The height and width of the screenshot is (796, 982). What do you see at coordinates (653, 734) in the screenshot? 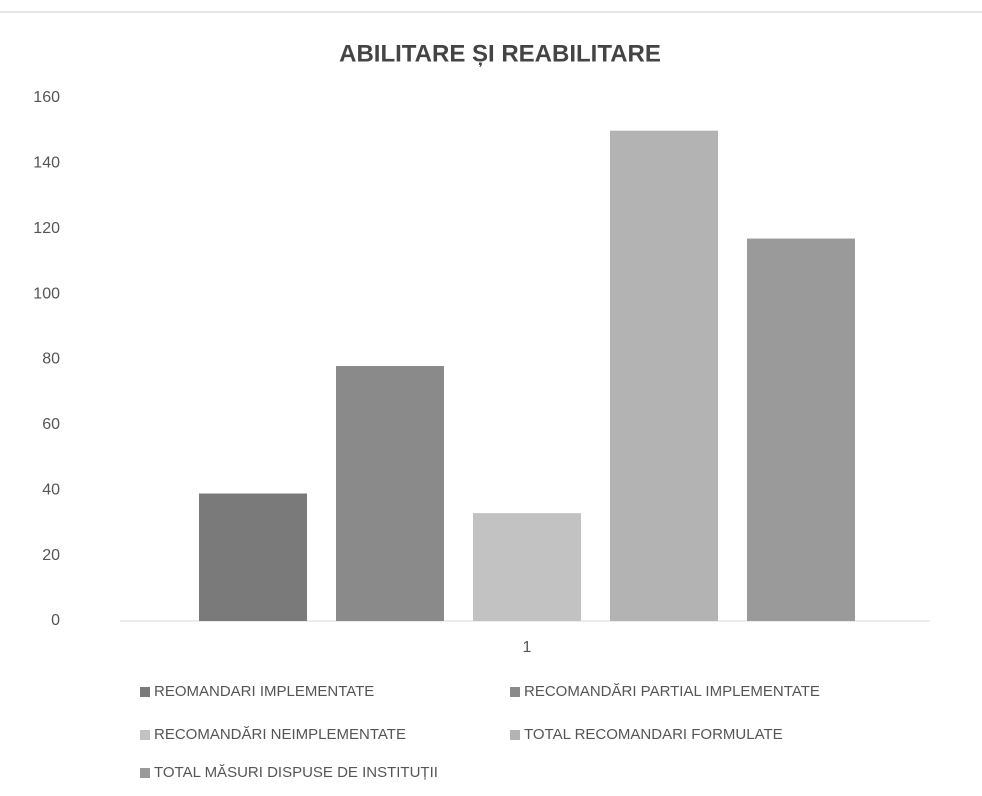
I see `legend-label: TOTAL RECOMANDARI FORMULATE` at bounding box center [653, 734].